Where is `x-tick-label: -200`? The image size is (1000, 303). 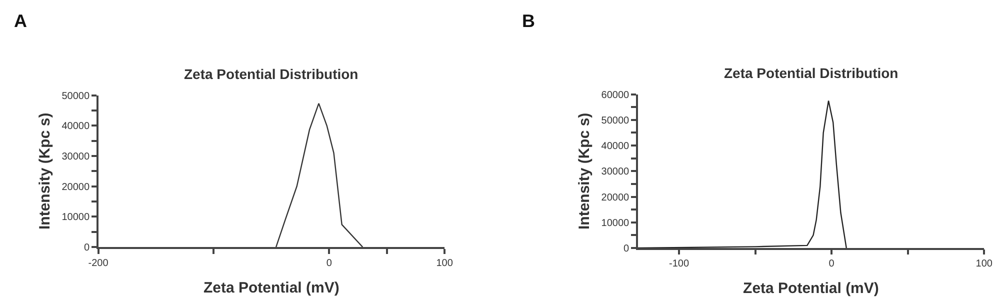
x-tick-label: -200 is located at coordinates (98, 263).